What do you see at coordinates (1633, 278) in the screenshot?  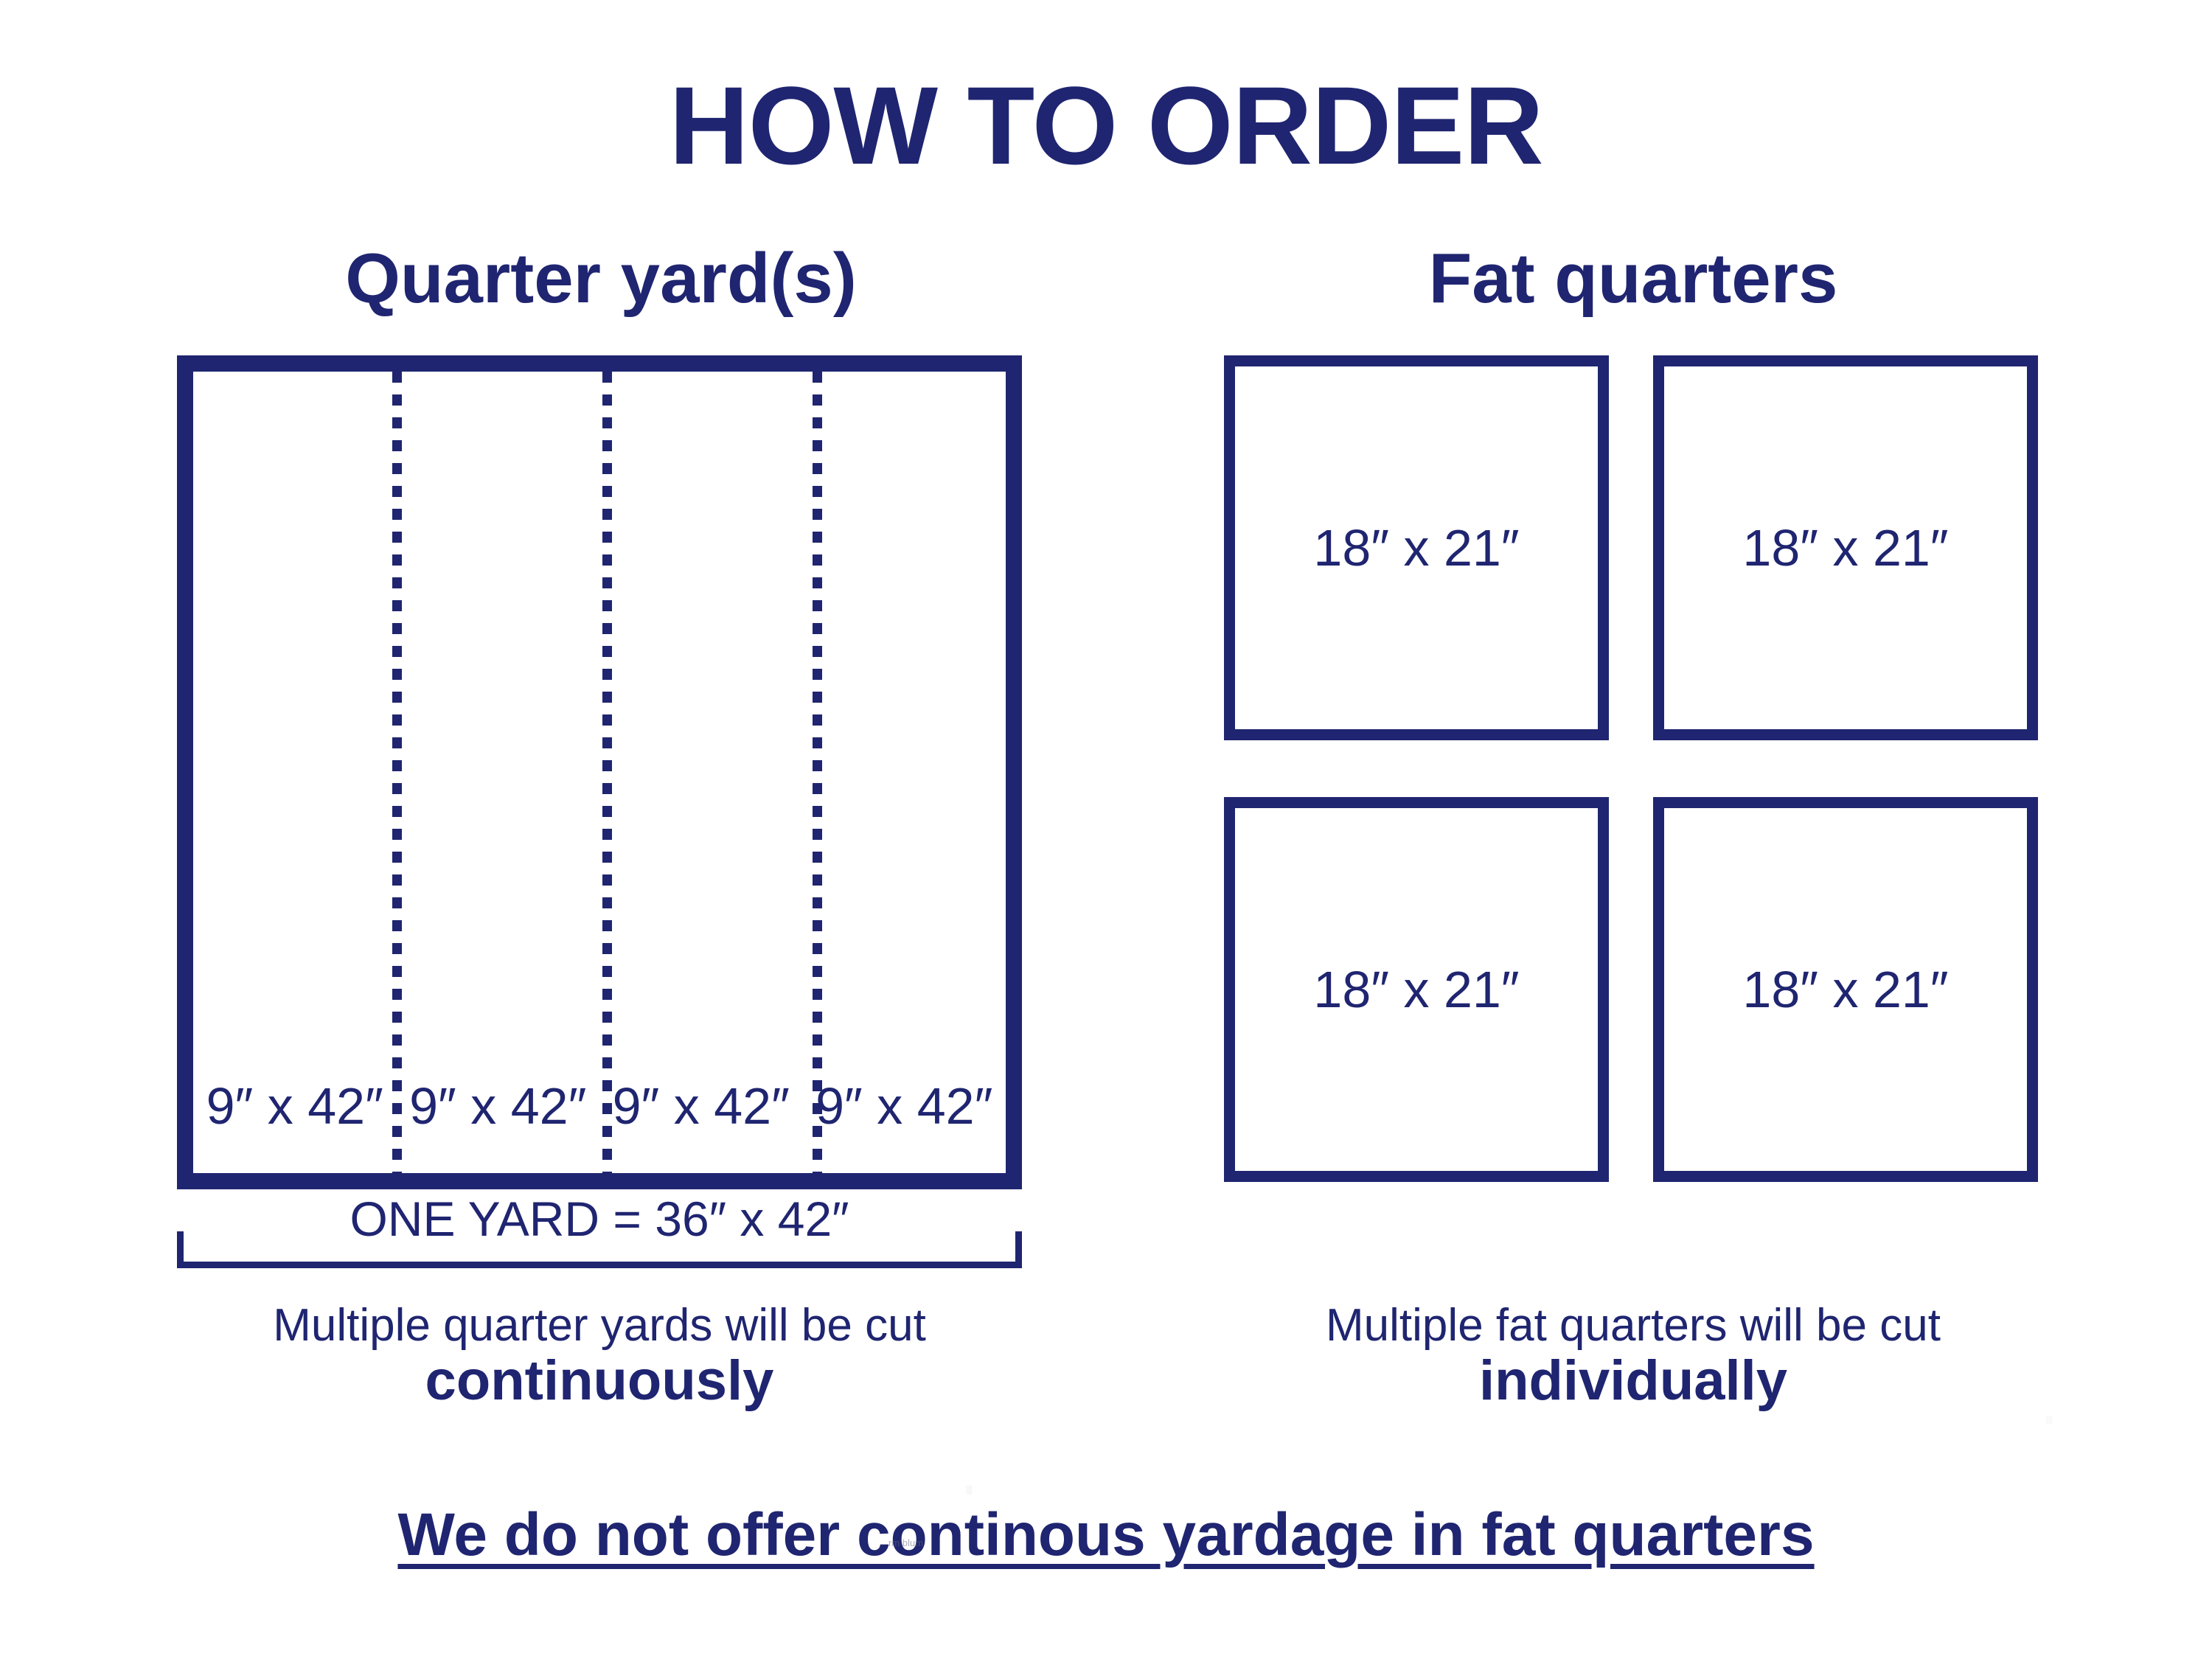 I see `fat-quarters-heading: Fat quarters` at bounding box center [1633, 278].